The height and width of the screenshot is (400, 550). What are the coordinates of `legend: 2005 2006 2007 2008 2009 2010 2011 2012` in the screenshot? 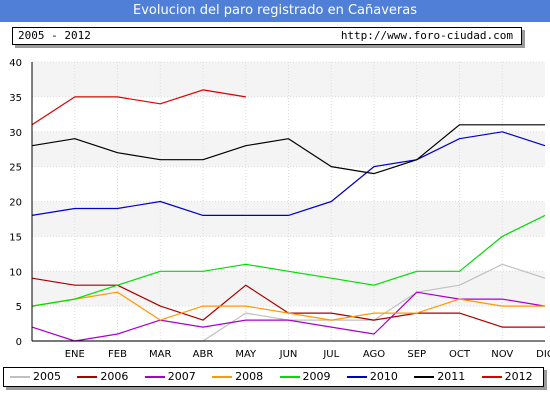 It's located at (273, 377).